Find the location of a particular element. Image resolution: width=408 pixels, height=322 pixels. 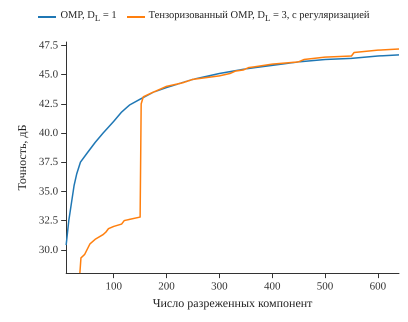

x-tick-label: 300 is located at coordinates (219, 286).